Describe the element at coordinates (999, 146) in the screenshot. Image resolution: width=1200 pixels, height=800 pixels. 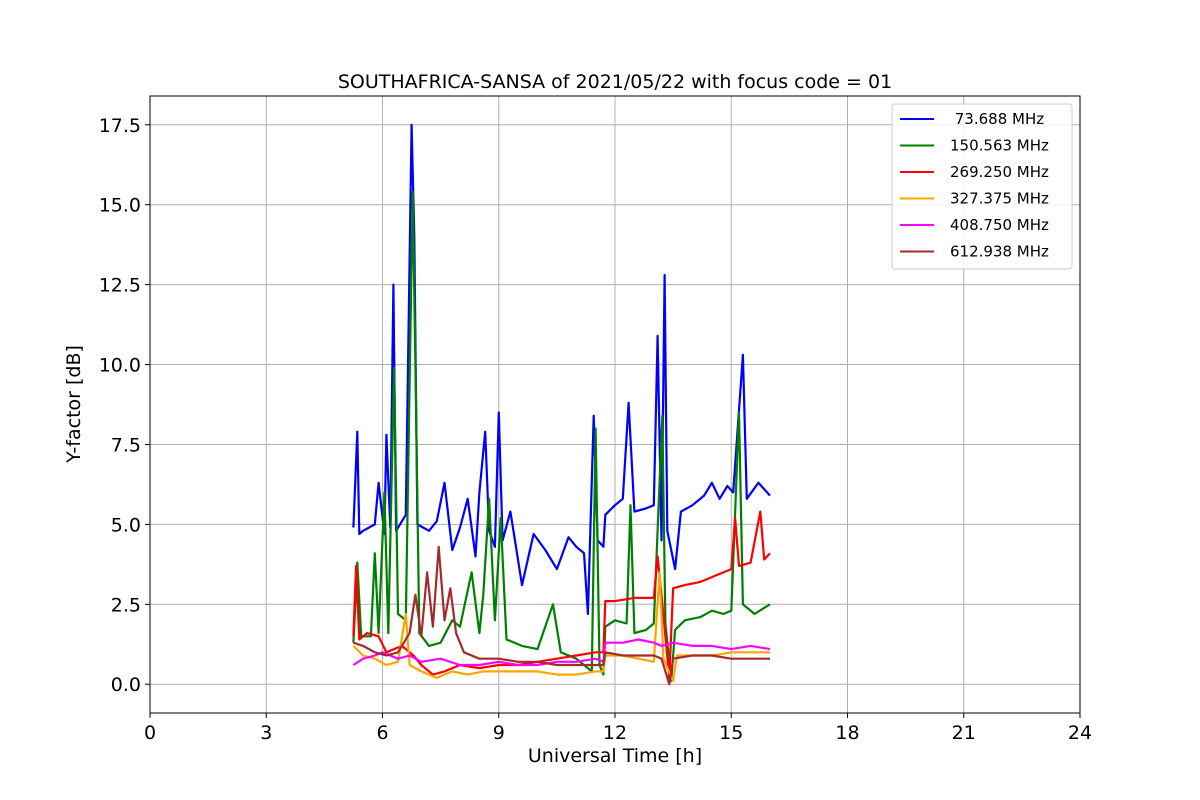
I see `legend-label: 150.563 MHz` at that location.